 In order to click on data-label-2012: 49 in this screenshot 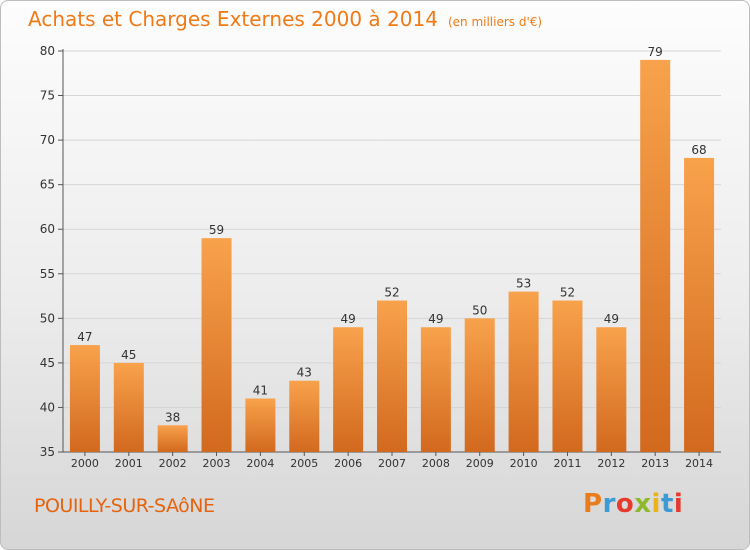, I will do `click(611, 319)`.